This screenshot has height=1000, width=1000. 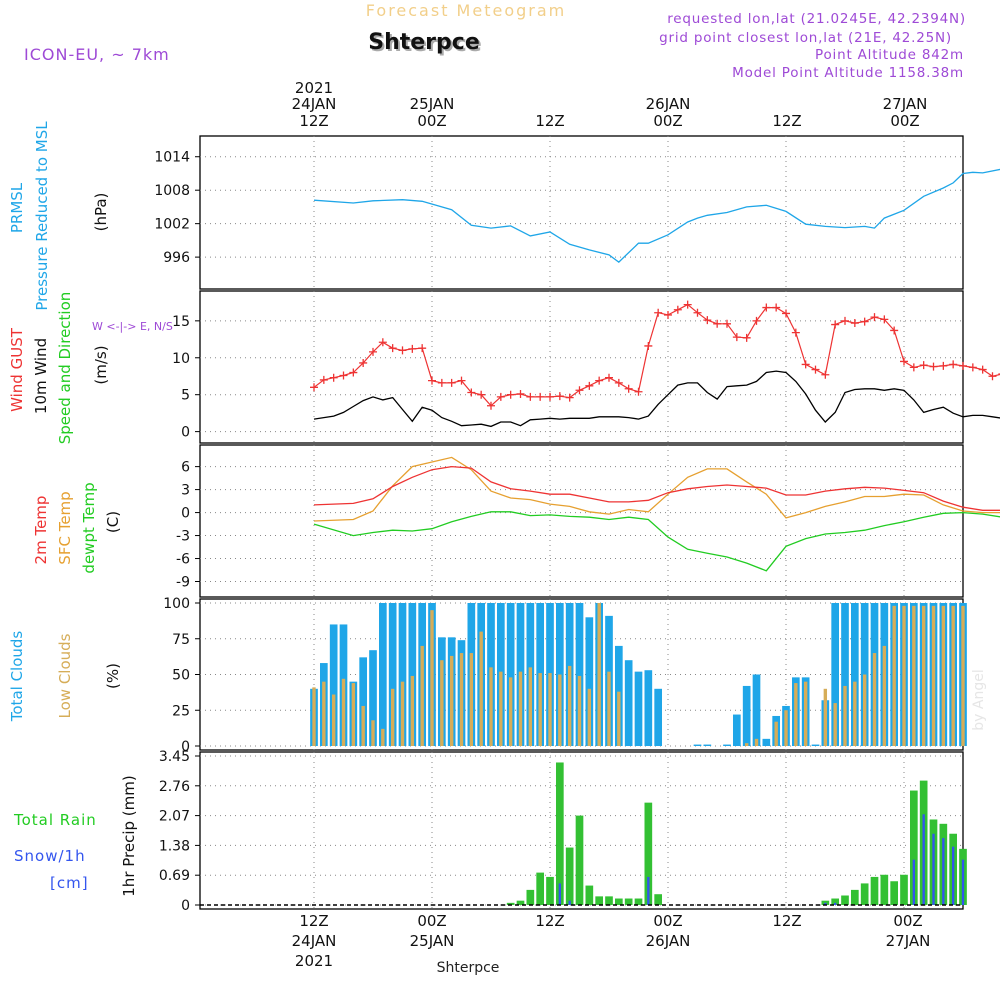 I want to click on wind-ylabel: (m/s), so click(x=101, y=364).